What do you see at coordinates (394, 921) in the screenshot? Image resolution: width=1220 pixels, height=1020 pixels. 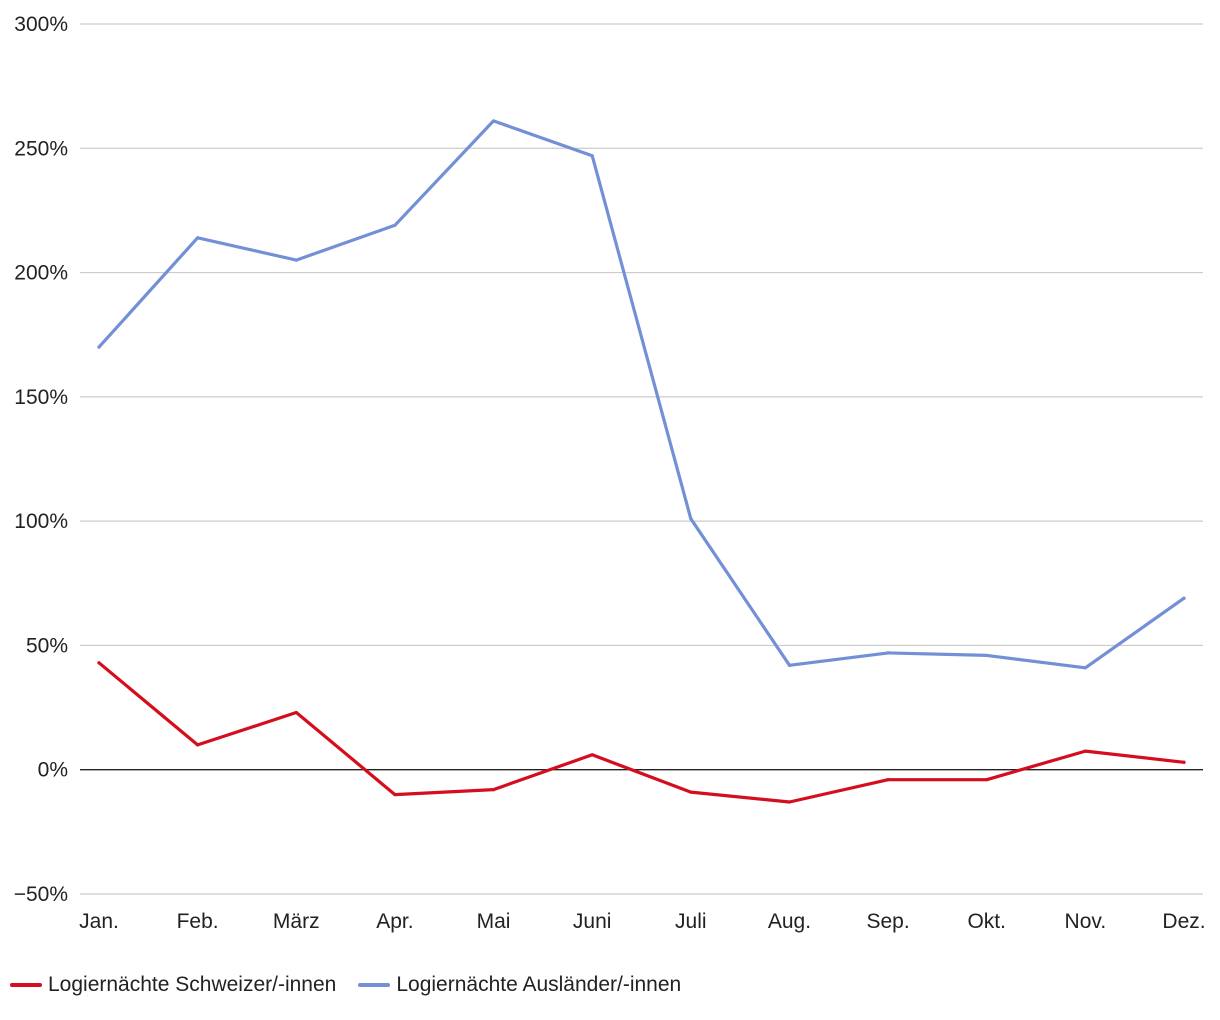 I see `x-tick-label: Apr.` at bounding box center [394, 921].